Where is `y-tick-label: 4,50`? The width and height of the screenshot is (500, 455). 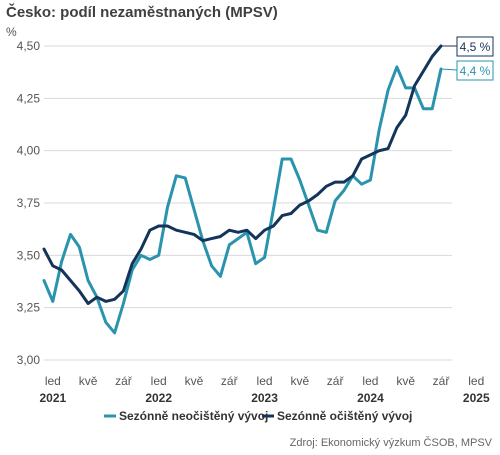
y-tick-label: 4,50 is located at coordinates (29, 46).